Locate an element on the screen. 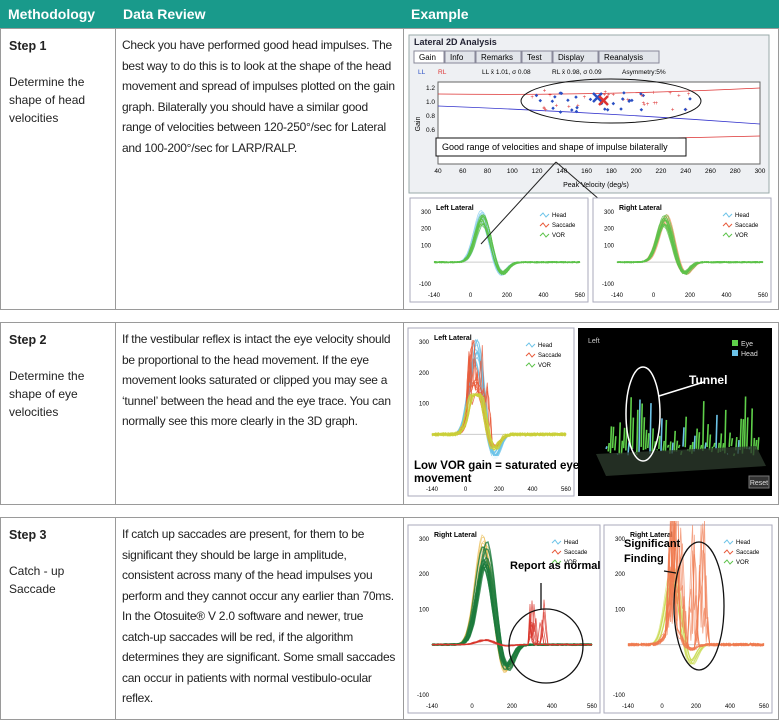 The image size is (779, 720). x-tick-label: 260 is located at coordinates (710, 171).